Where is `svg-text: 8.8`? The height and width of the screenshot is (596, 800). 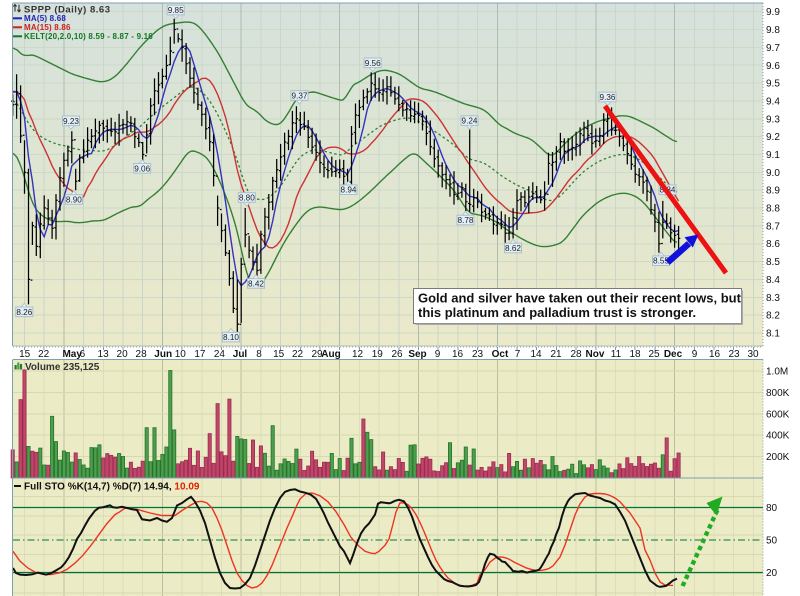
svg-text: 8.8 is located at coordinates (773, 209).